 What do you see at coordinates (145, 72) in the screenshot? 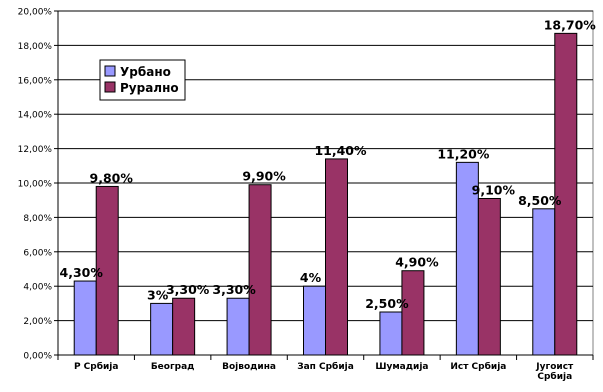
I see `legend-label: Урбано` at bounding box center [145, 72].